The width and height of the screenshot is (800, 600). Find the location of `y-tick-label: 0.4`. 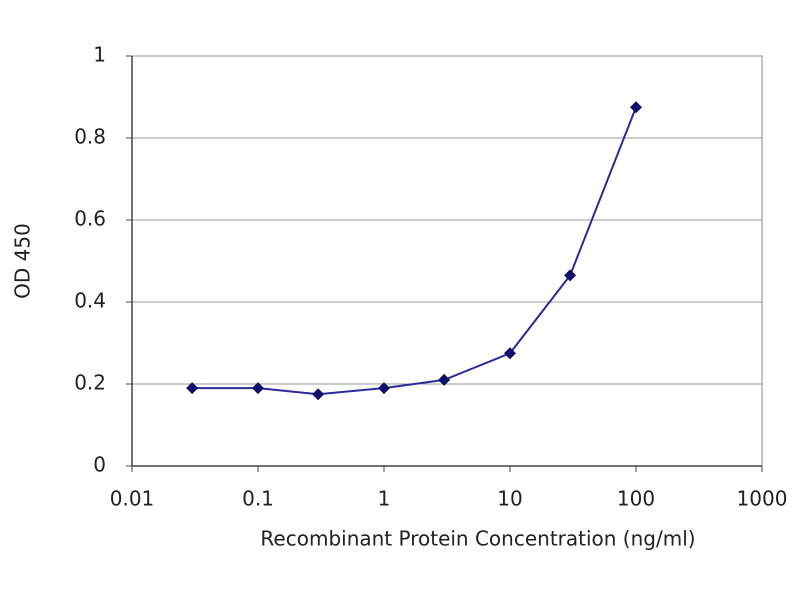

y-tick-label: 0.4 is located at coordinates (90, 301).